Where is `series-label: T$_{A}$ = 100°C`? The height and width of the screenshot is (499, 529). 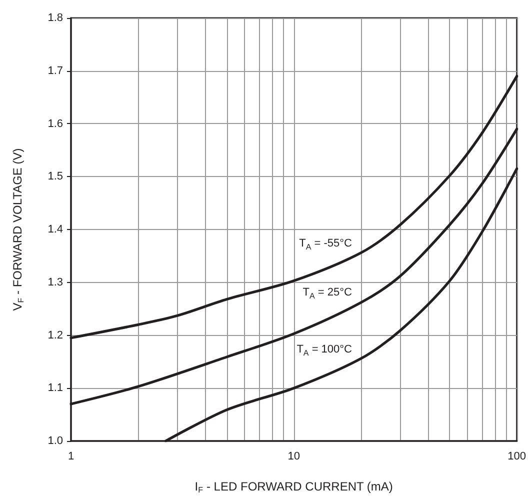 series-label: T$_{A}$ = 100°C is located at coordinates (324, 350).